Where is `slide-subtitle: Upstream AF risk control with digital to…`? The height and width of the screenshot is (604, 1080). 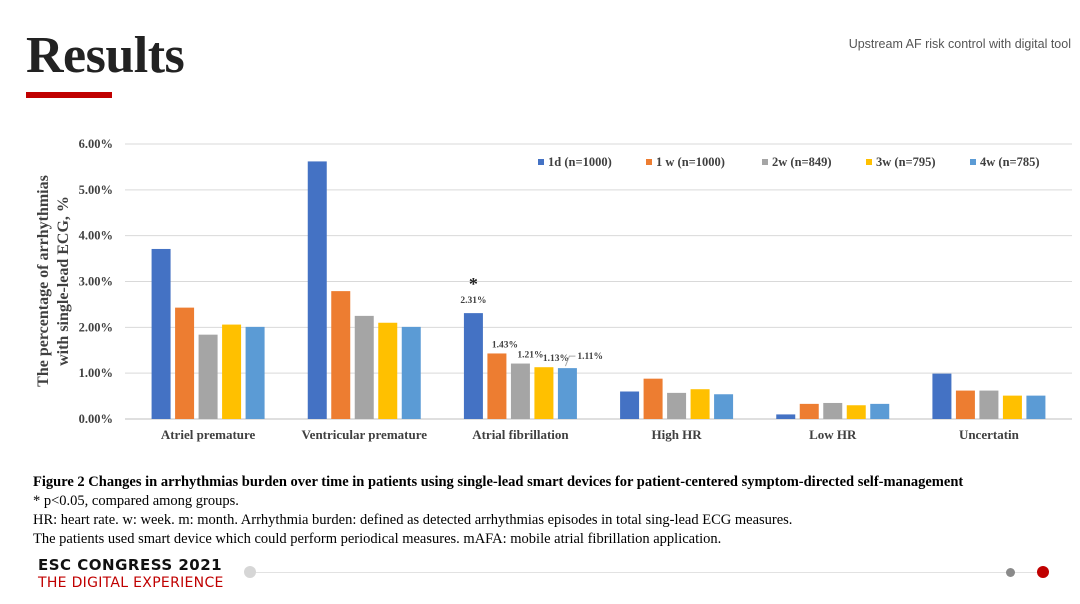
slide-subtitle: Upstream AF risk control with digital to… is located at coordinates (959, 44).